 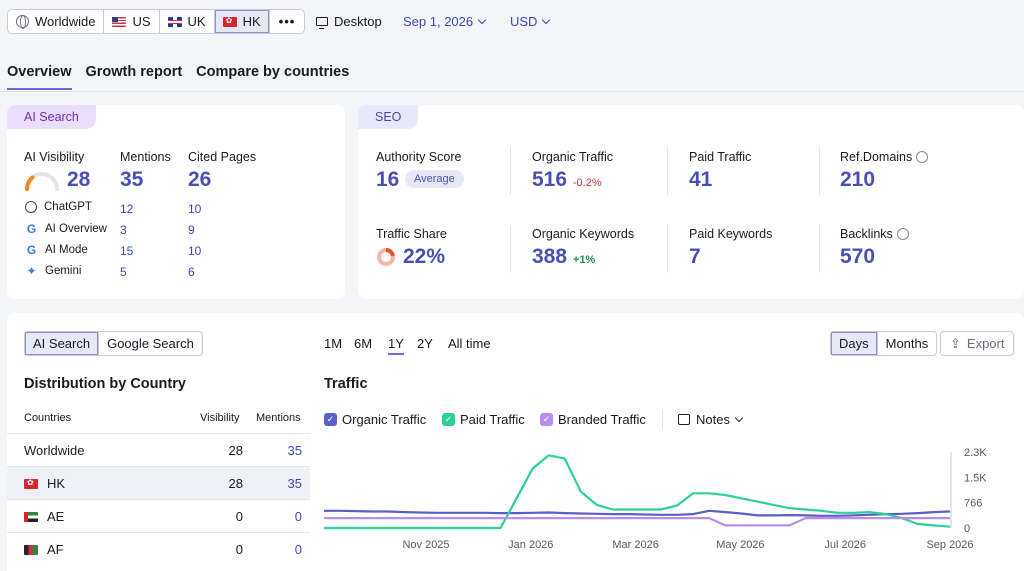 I want to click on currency-label: USD, so click(x=524, y=21).